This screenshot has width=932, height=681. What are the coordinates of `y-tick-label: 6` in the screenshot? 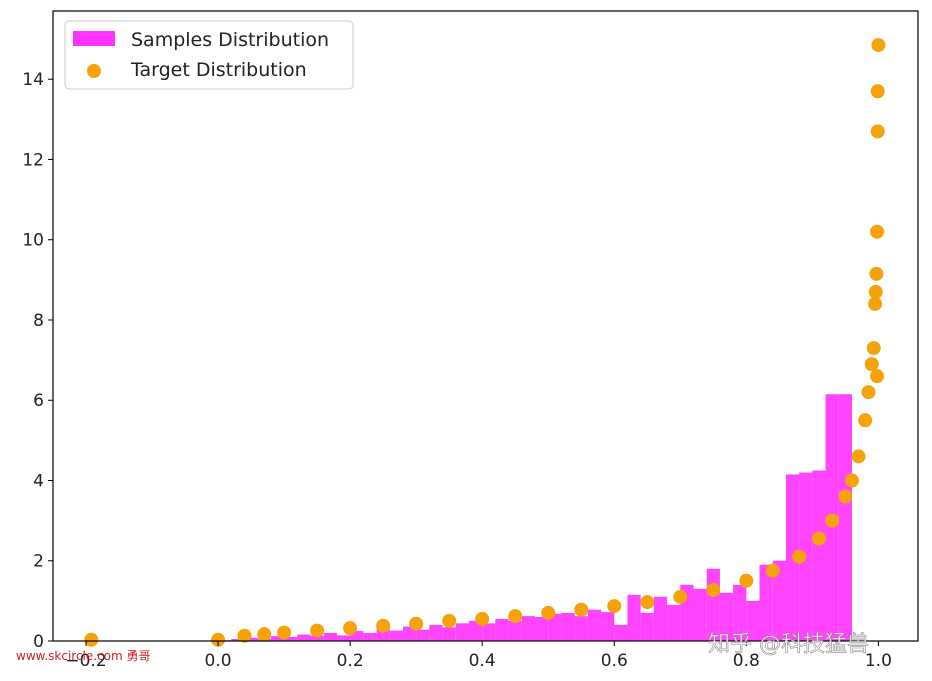 It's located at (38, 401).